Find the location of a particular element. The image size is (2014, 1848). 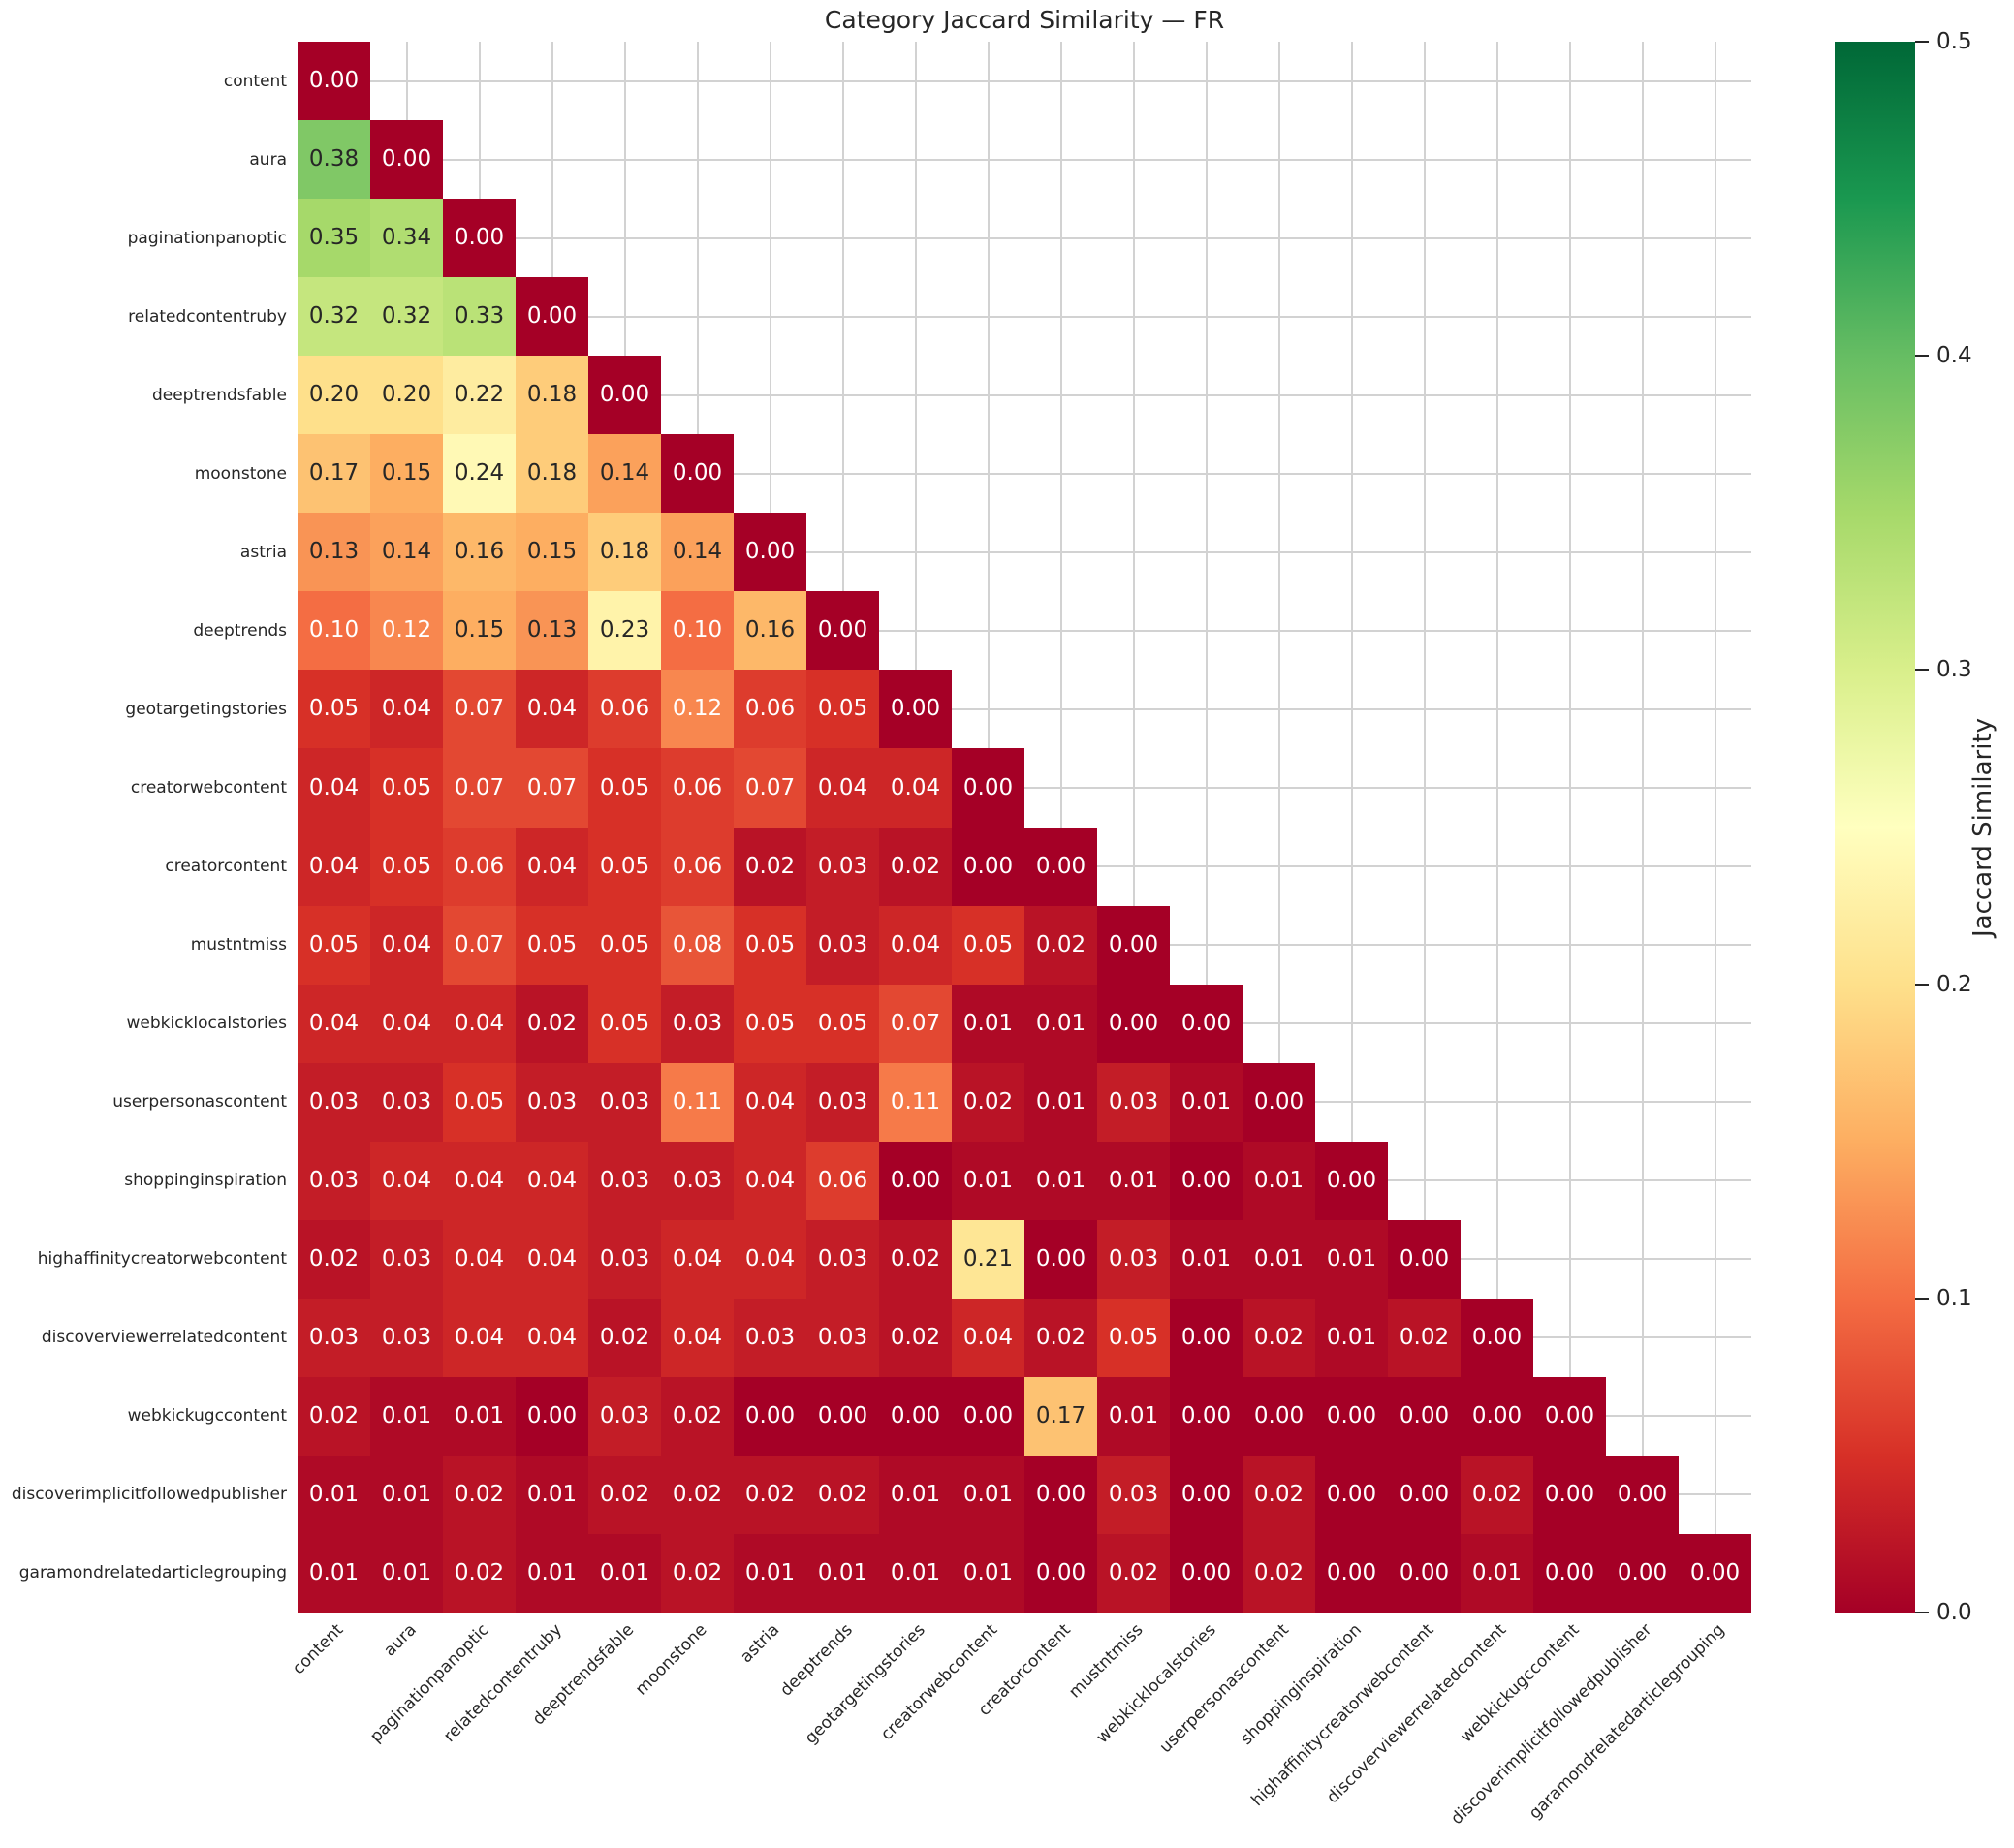

cell-annotation: 0.22 is located at coordinates (479, 394).